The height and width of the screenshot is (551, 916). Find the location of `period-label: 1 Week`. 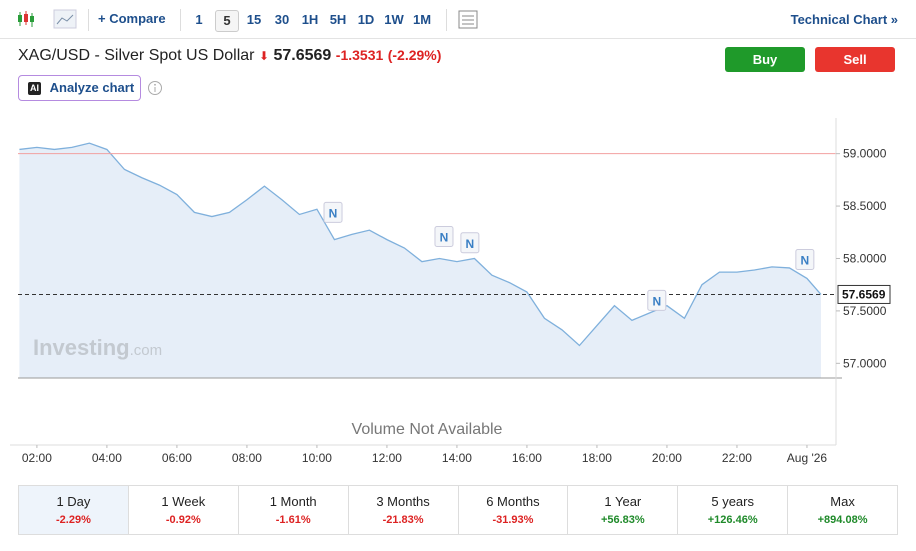

period-label: 1 Week is located at coordinates (183, 501).